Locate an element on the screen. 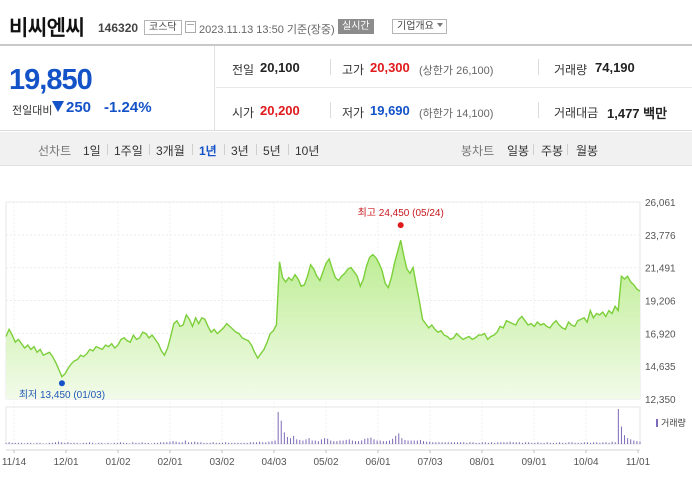 Image resolution: width=692 pixels, height=482 pixels. low-point-marker is located at coordinates (61, 383).